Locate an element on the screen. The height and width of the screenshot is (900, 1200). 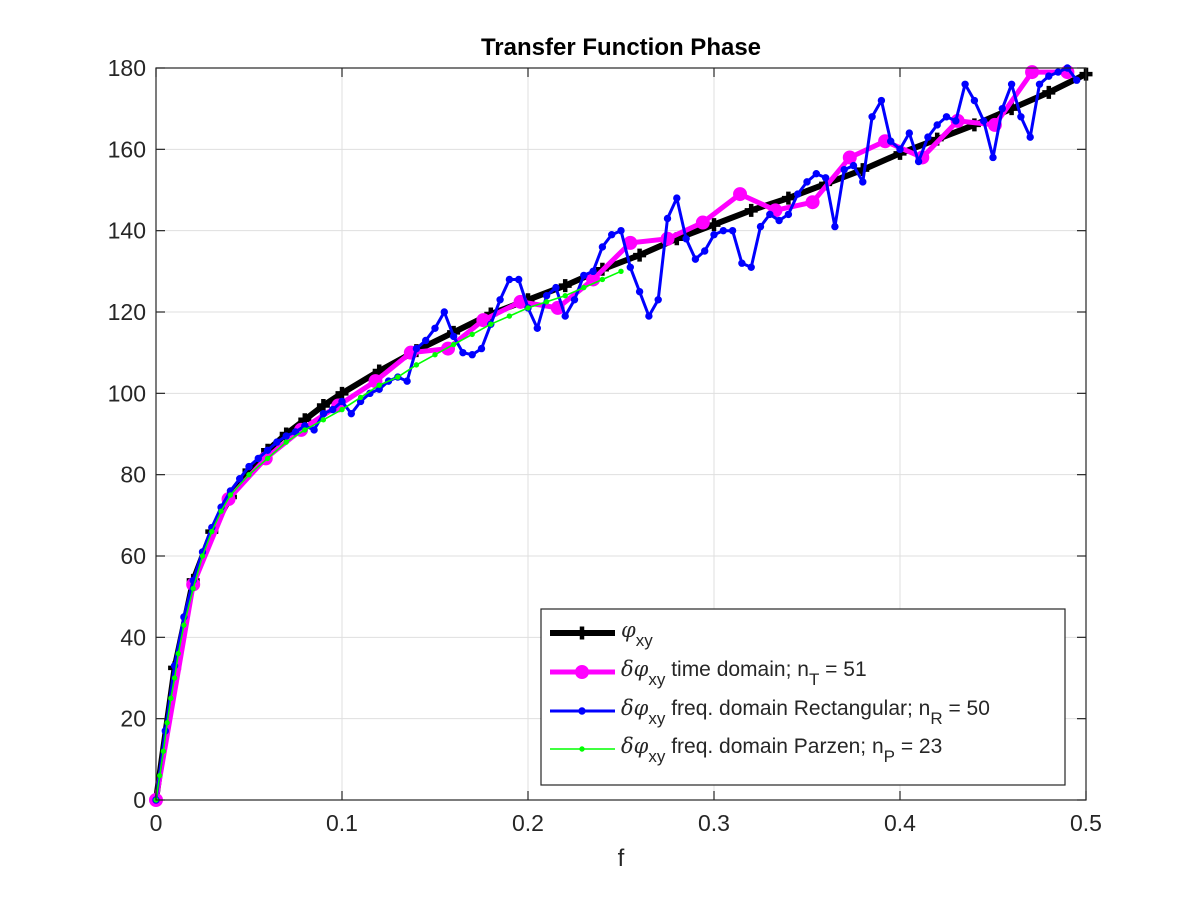
y-tick-label: 0 is located at coordinates (139, 800).